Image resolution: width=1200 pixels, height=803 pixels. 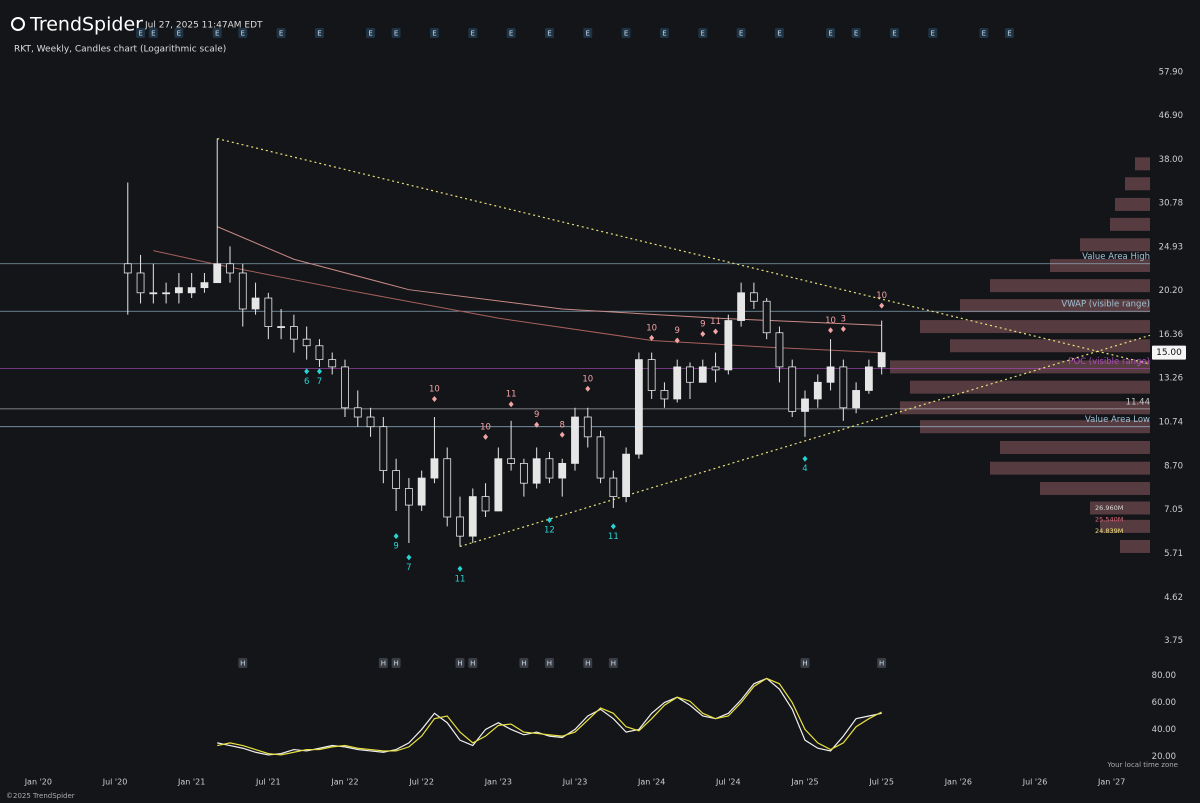 I want to click on level-label: VWAP (visible range), so click(x=1105, y=305).